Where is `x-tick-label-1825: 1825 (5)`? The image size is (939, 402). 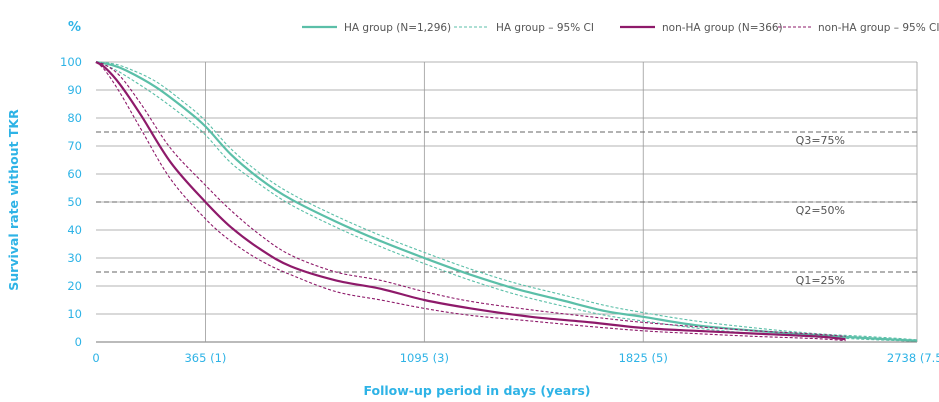
x-tick-label-1825: 1825 (5) is located at coordinates (643, 358).